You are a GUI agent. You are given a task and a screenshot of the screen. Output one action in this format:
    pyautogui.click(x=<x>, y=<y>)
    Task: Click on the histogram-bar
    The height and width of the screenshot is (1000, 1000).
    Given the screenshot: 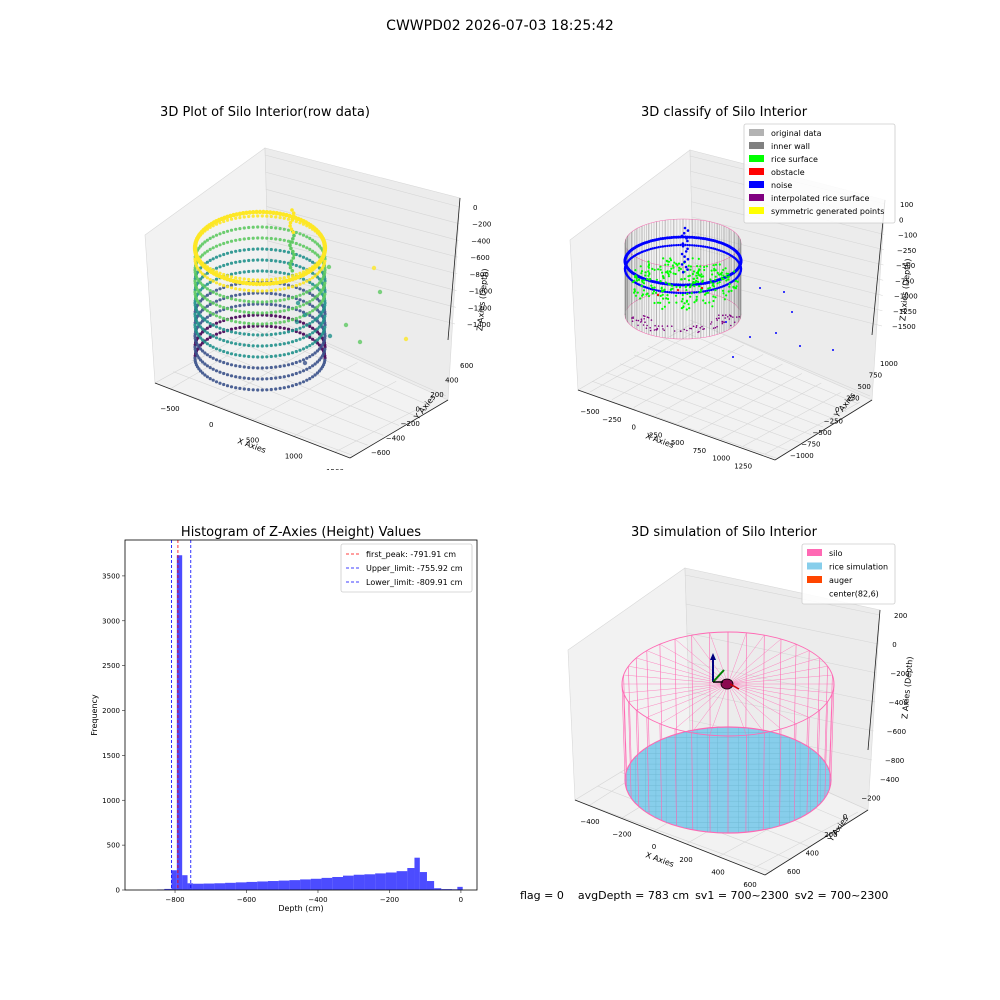 What is the action you would take?
    pyautogui.click(x=168, y=889)
    